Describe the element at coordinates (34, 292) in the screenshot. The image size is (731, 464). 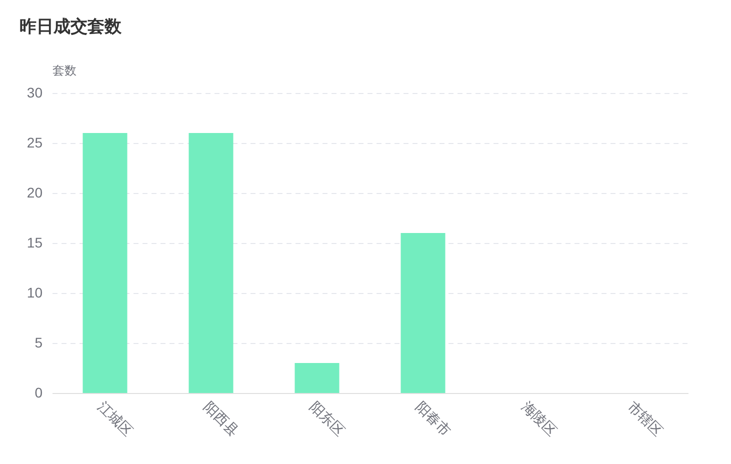
I see `y-tick-label: 10` at that location.